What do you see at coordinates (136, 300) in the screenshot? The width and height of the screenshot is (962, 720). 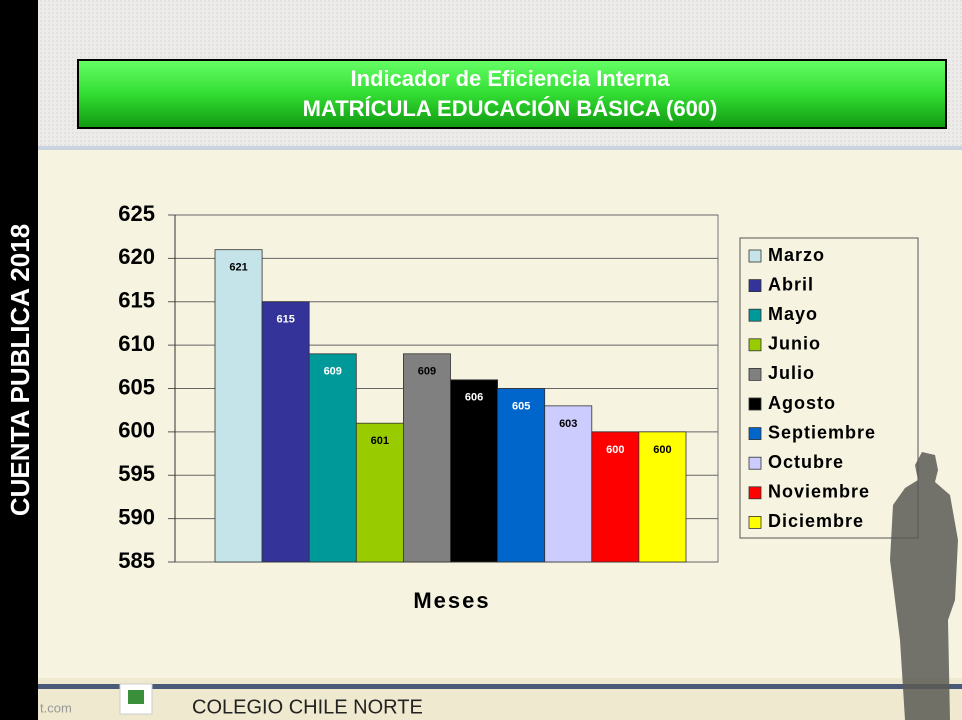 I see `y-tick-label: 615` at bounding box center [136, 300].